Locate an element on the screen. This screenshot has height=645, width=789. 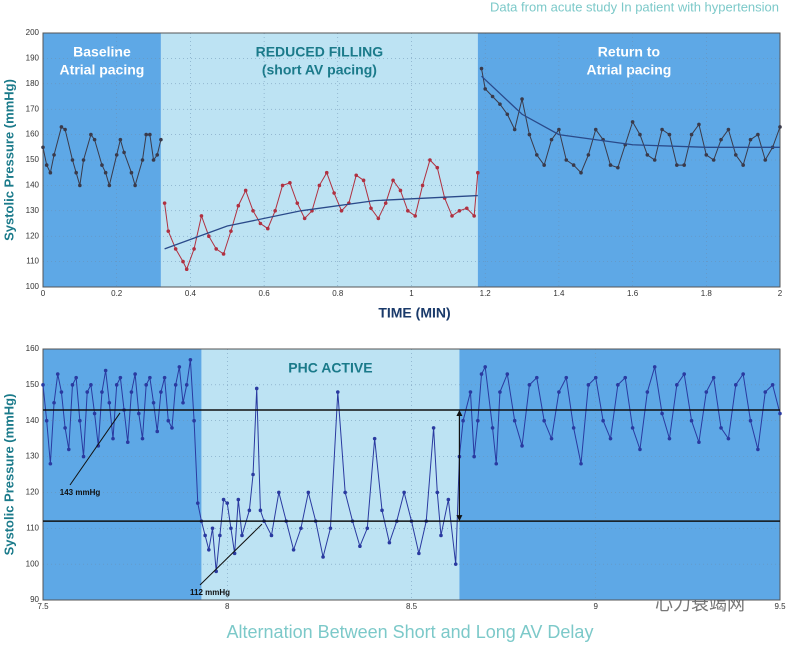
y-tick-label: 180 is located at coordinates (33, 83).